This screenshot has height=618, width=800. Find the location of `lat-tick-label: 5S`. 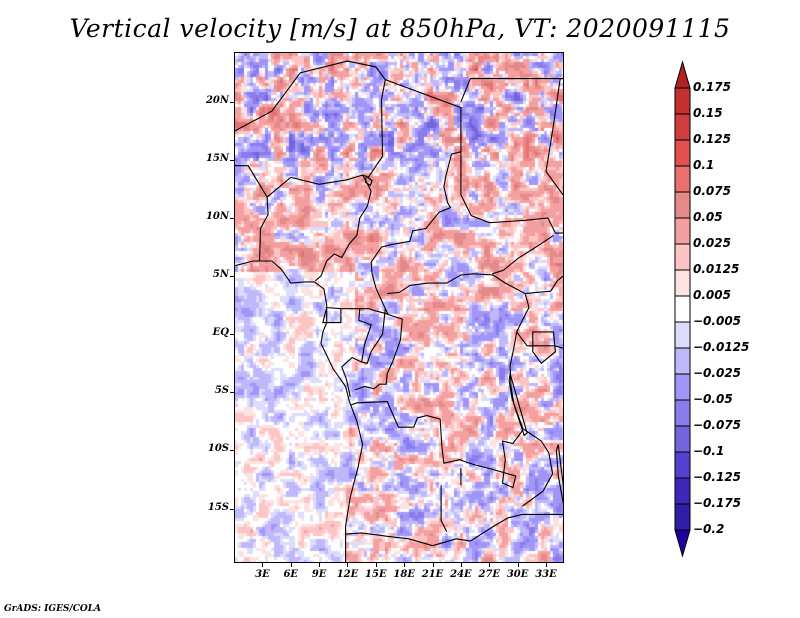

lat-tick-label: 5S is located at coordinates (221, 391).